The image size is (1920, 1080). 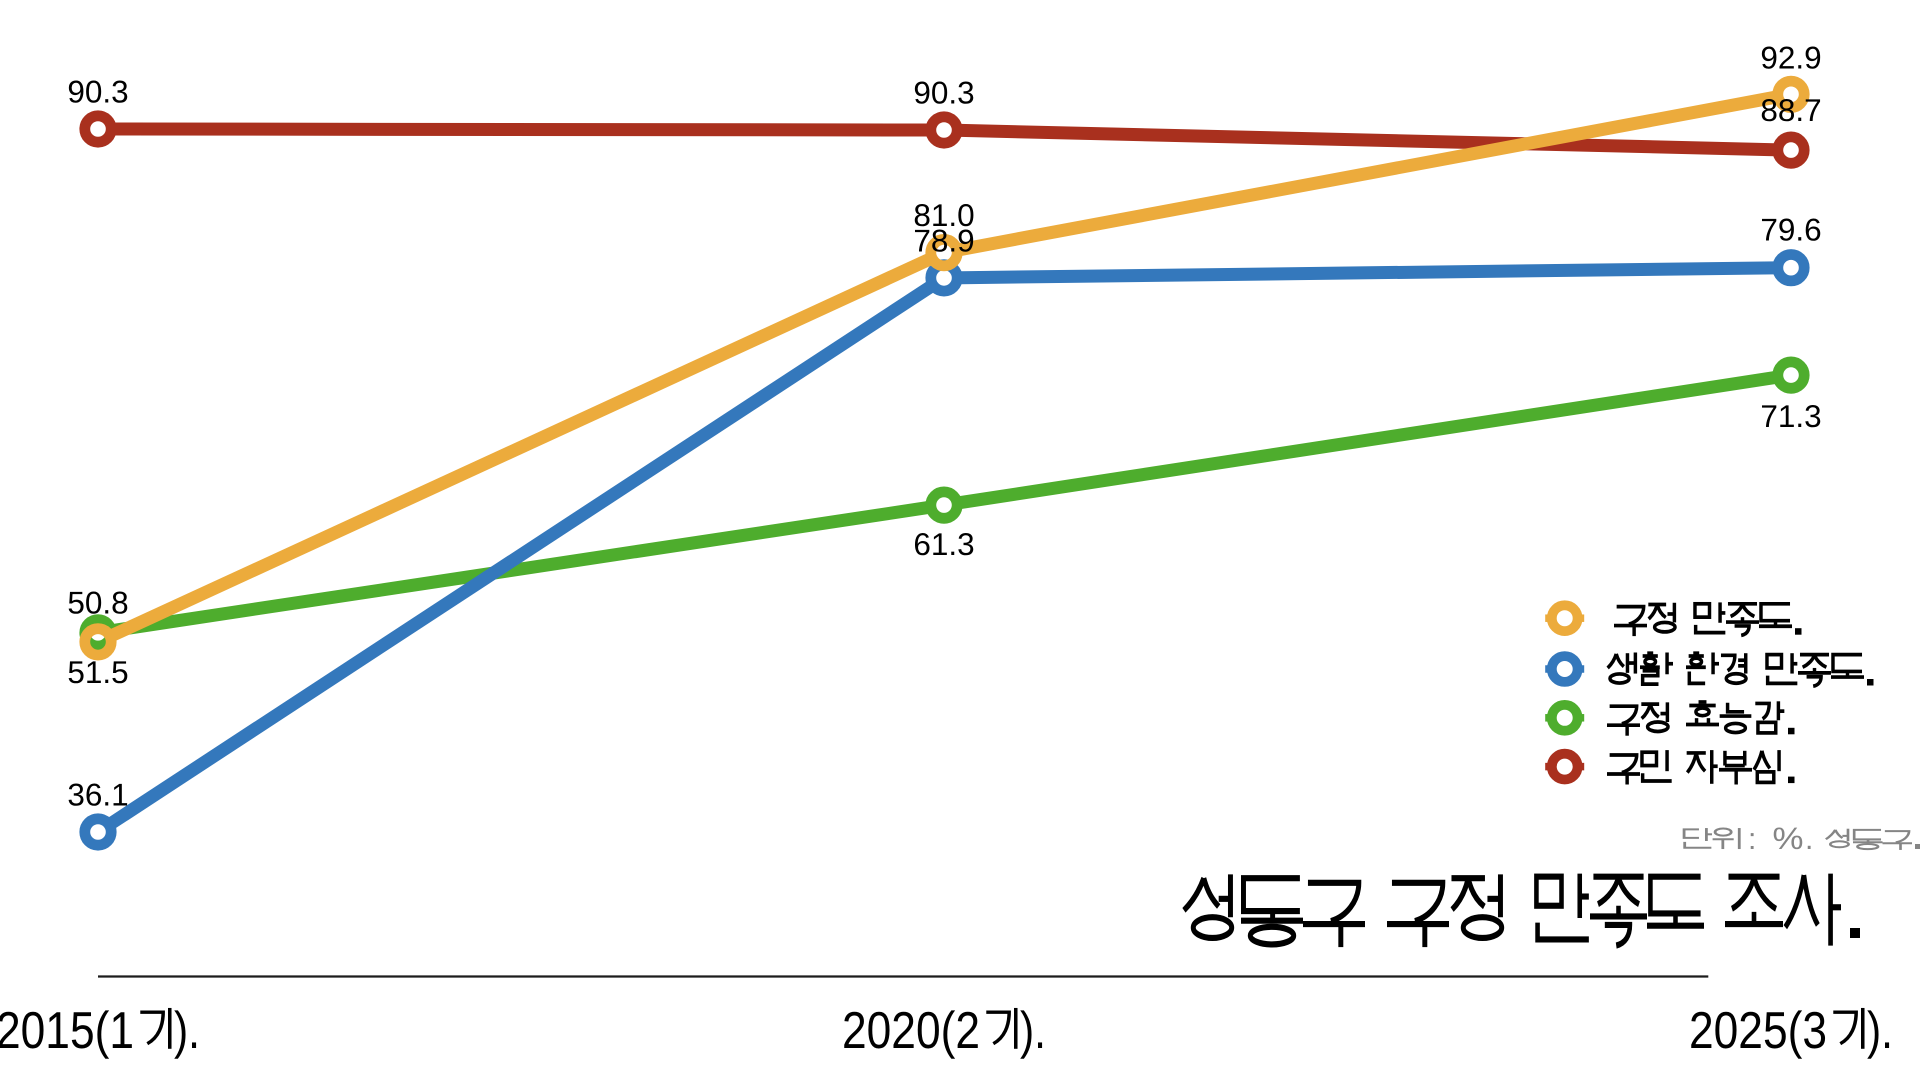 What do you see at coordinates (67, 1031) in the screenshot?
I see `svg-text: 2015(1` at bounding box center [67, 1031].